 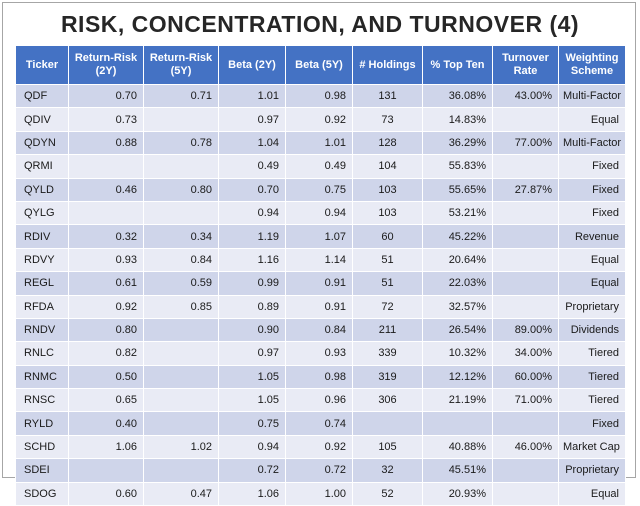 I want to click on cell-ticker: RNDV, so click(x=42, y=330).